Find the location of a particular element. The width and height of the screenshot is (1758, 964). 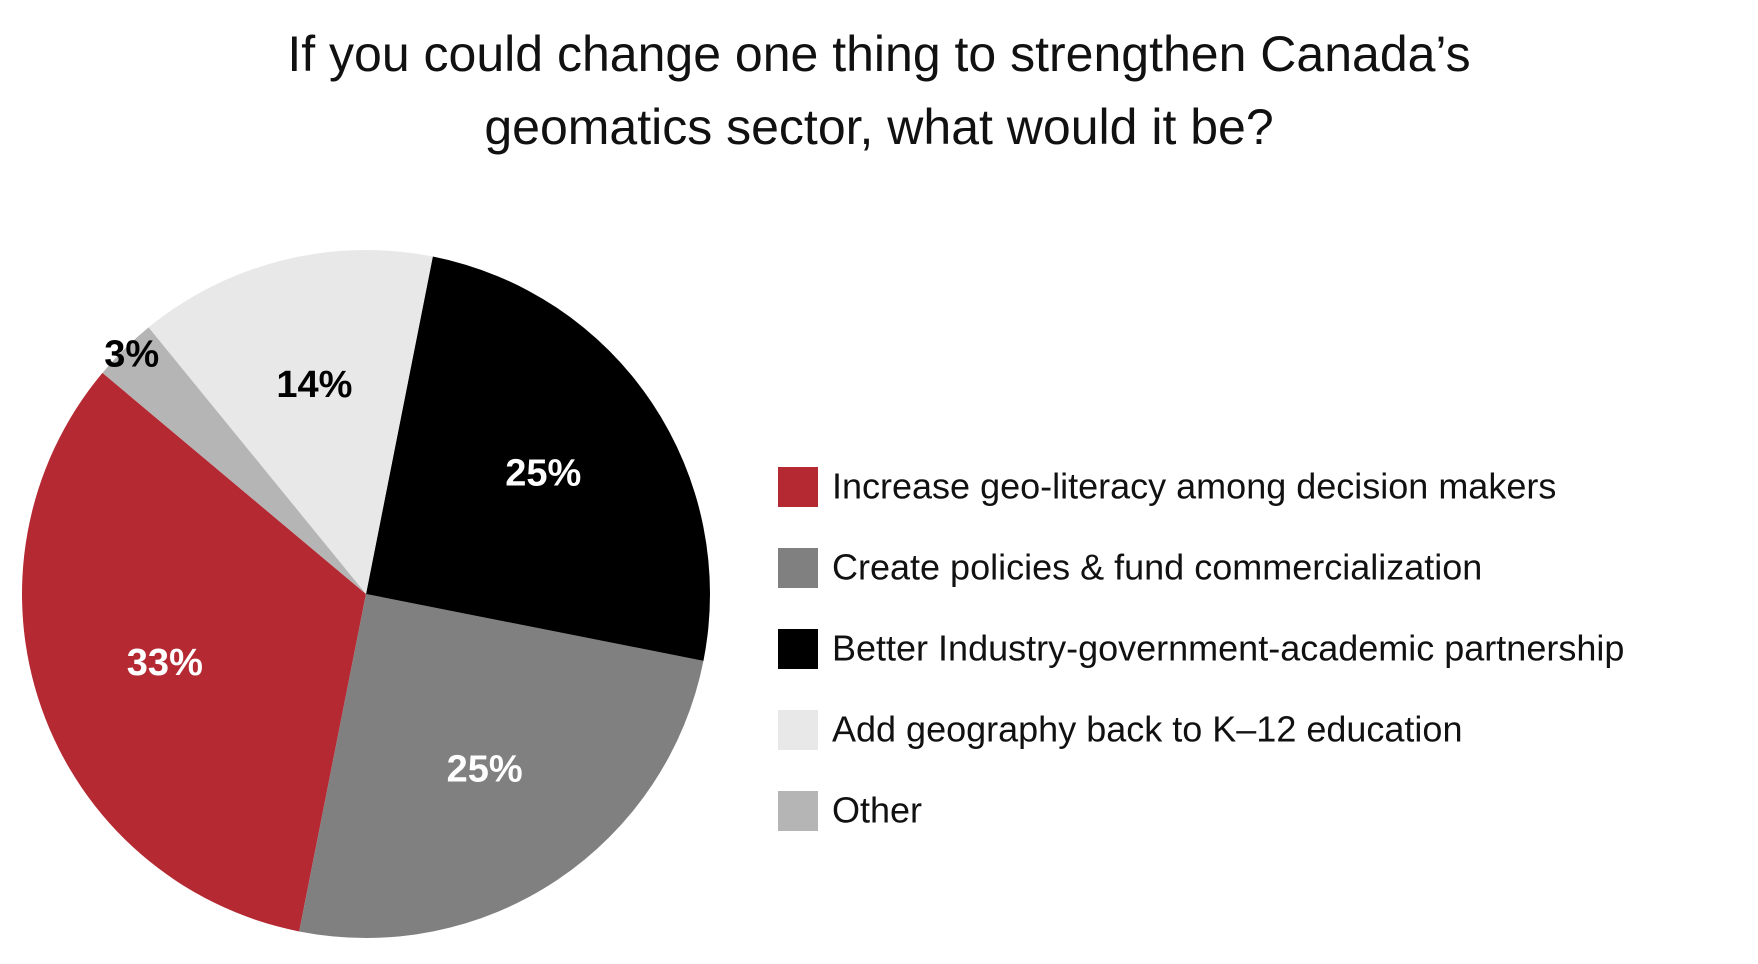

data-label: 14% is located at coordinates (314, 385).